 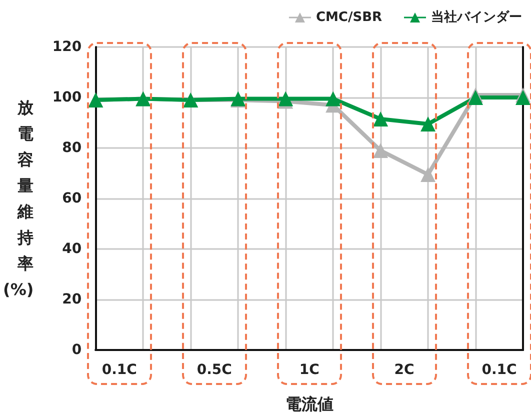 I want to click on x-axis-title: 電流値, so click(x=309, y=404).